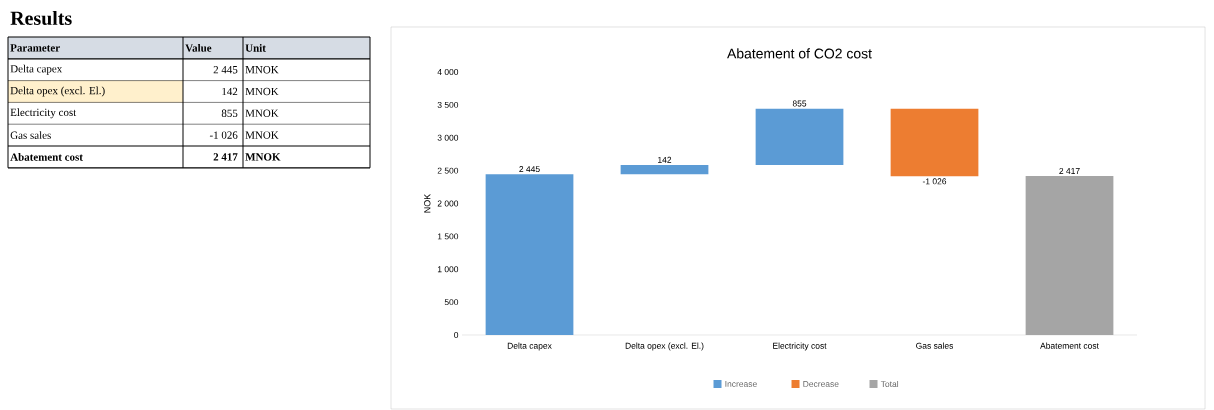  I want to click on text: Delta capex, so click(36, 69).